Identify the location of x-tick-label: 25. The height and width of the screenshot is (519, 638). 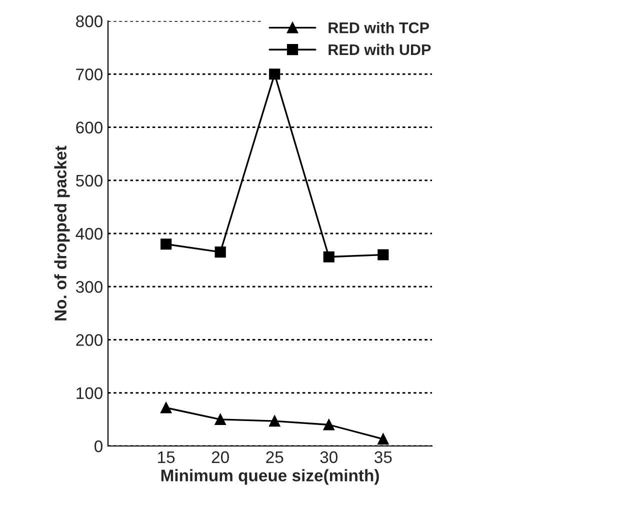
(275, 457).